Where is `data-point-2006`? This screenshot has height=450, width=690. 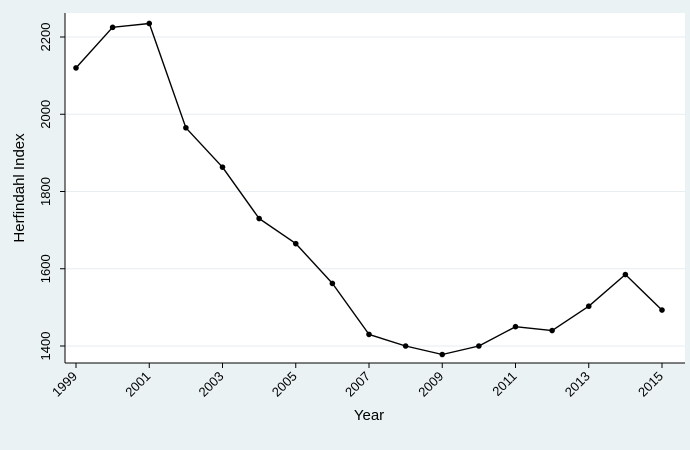 data-point-2006 is located at coordinates (332, 283).